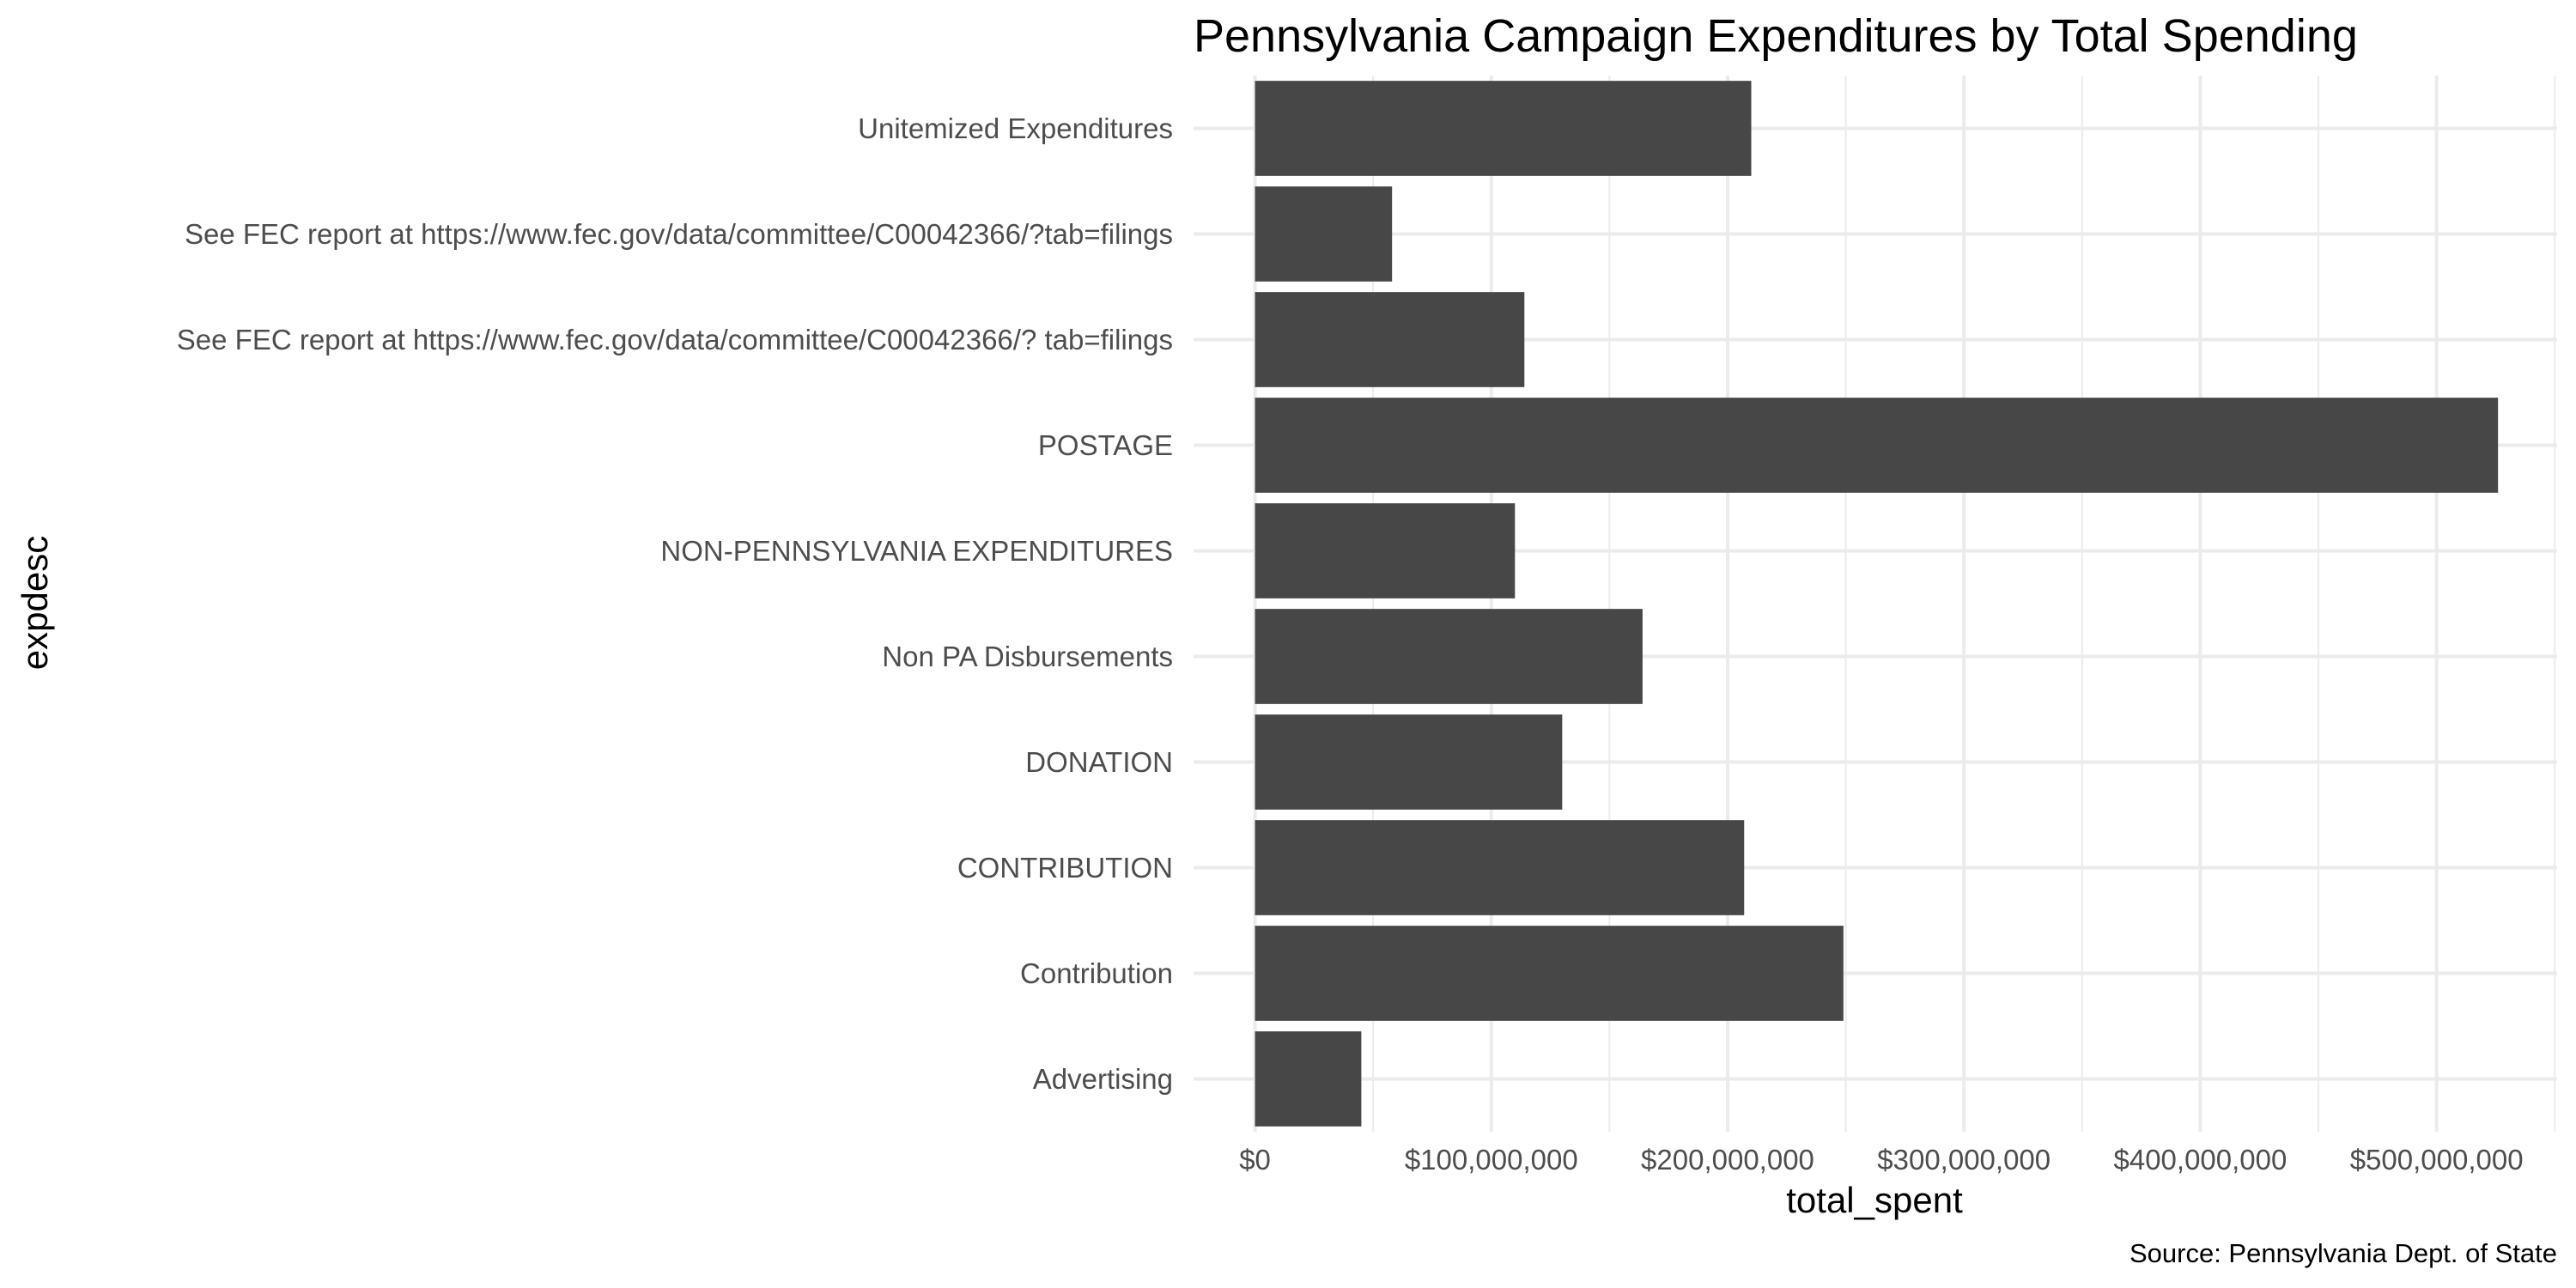  What do you see at coordinates (1874, 1200) in the screenshot?
I see `x-axis-title: total_spent` at bounding box center [1874, 1200].